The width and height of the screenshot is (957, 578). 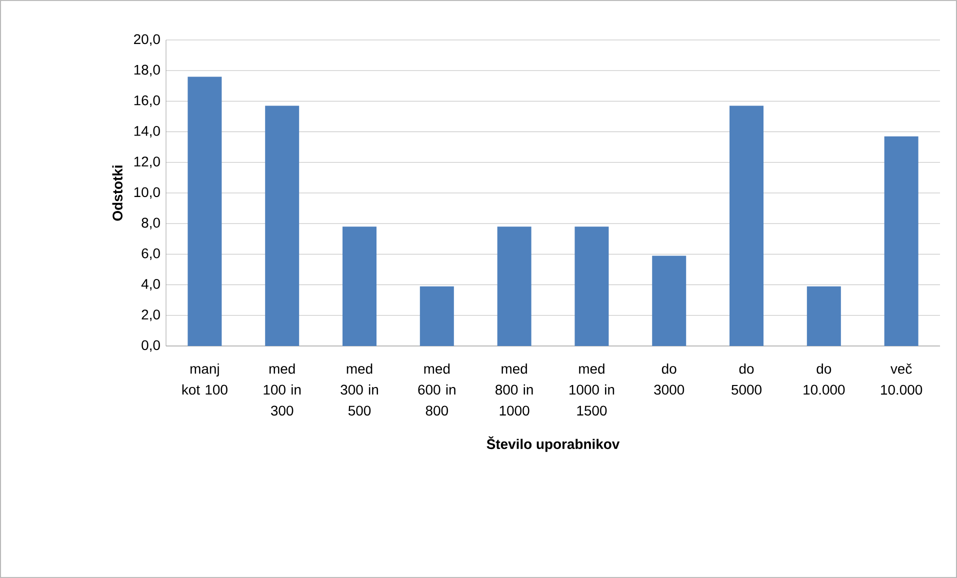 I want to click on x-tick-label: med 600 in 800, so click(x=437, y=390).